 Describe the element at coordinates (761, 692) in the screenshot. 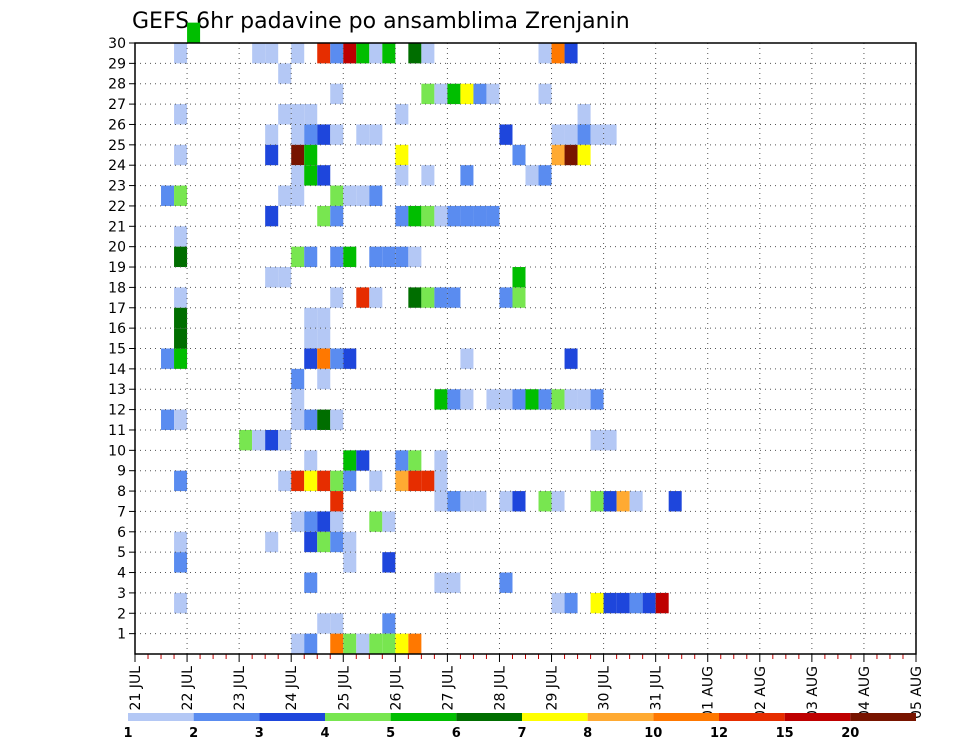

I see `x-tick-label: 02 AUG` at that location.